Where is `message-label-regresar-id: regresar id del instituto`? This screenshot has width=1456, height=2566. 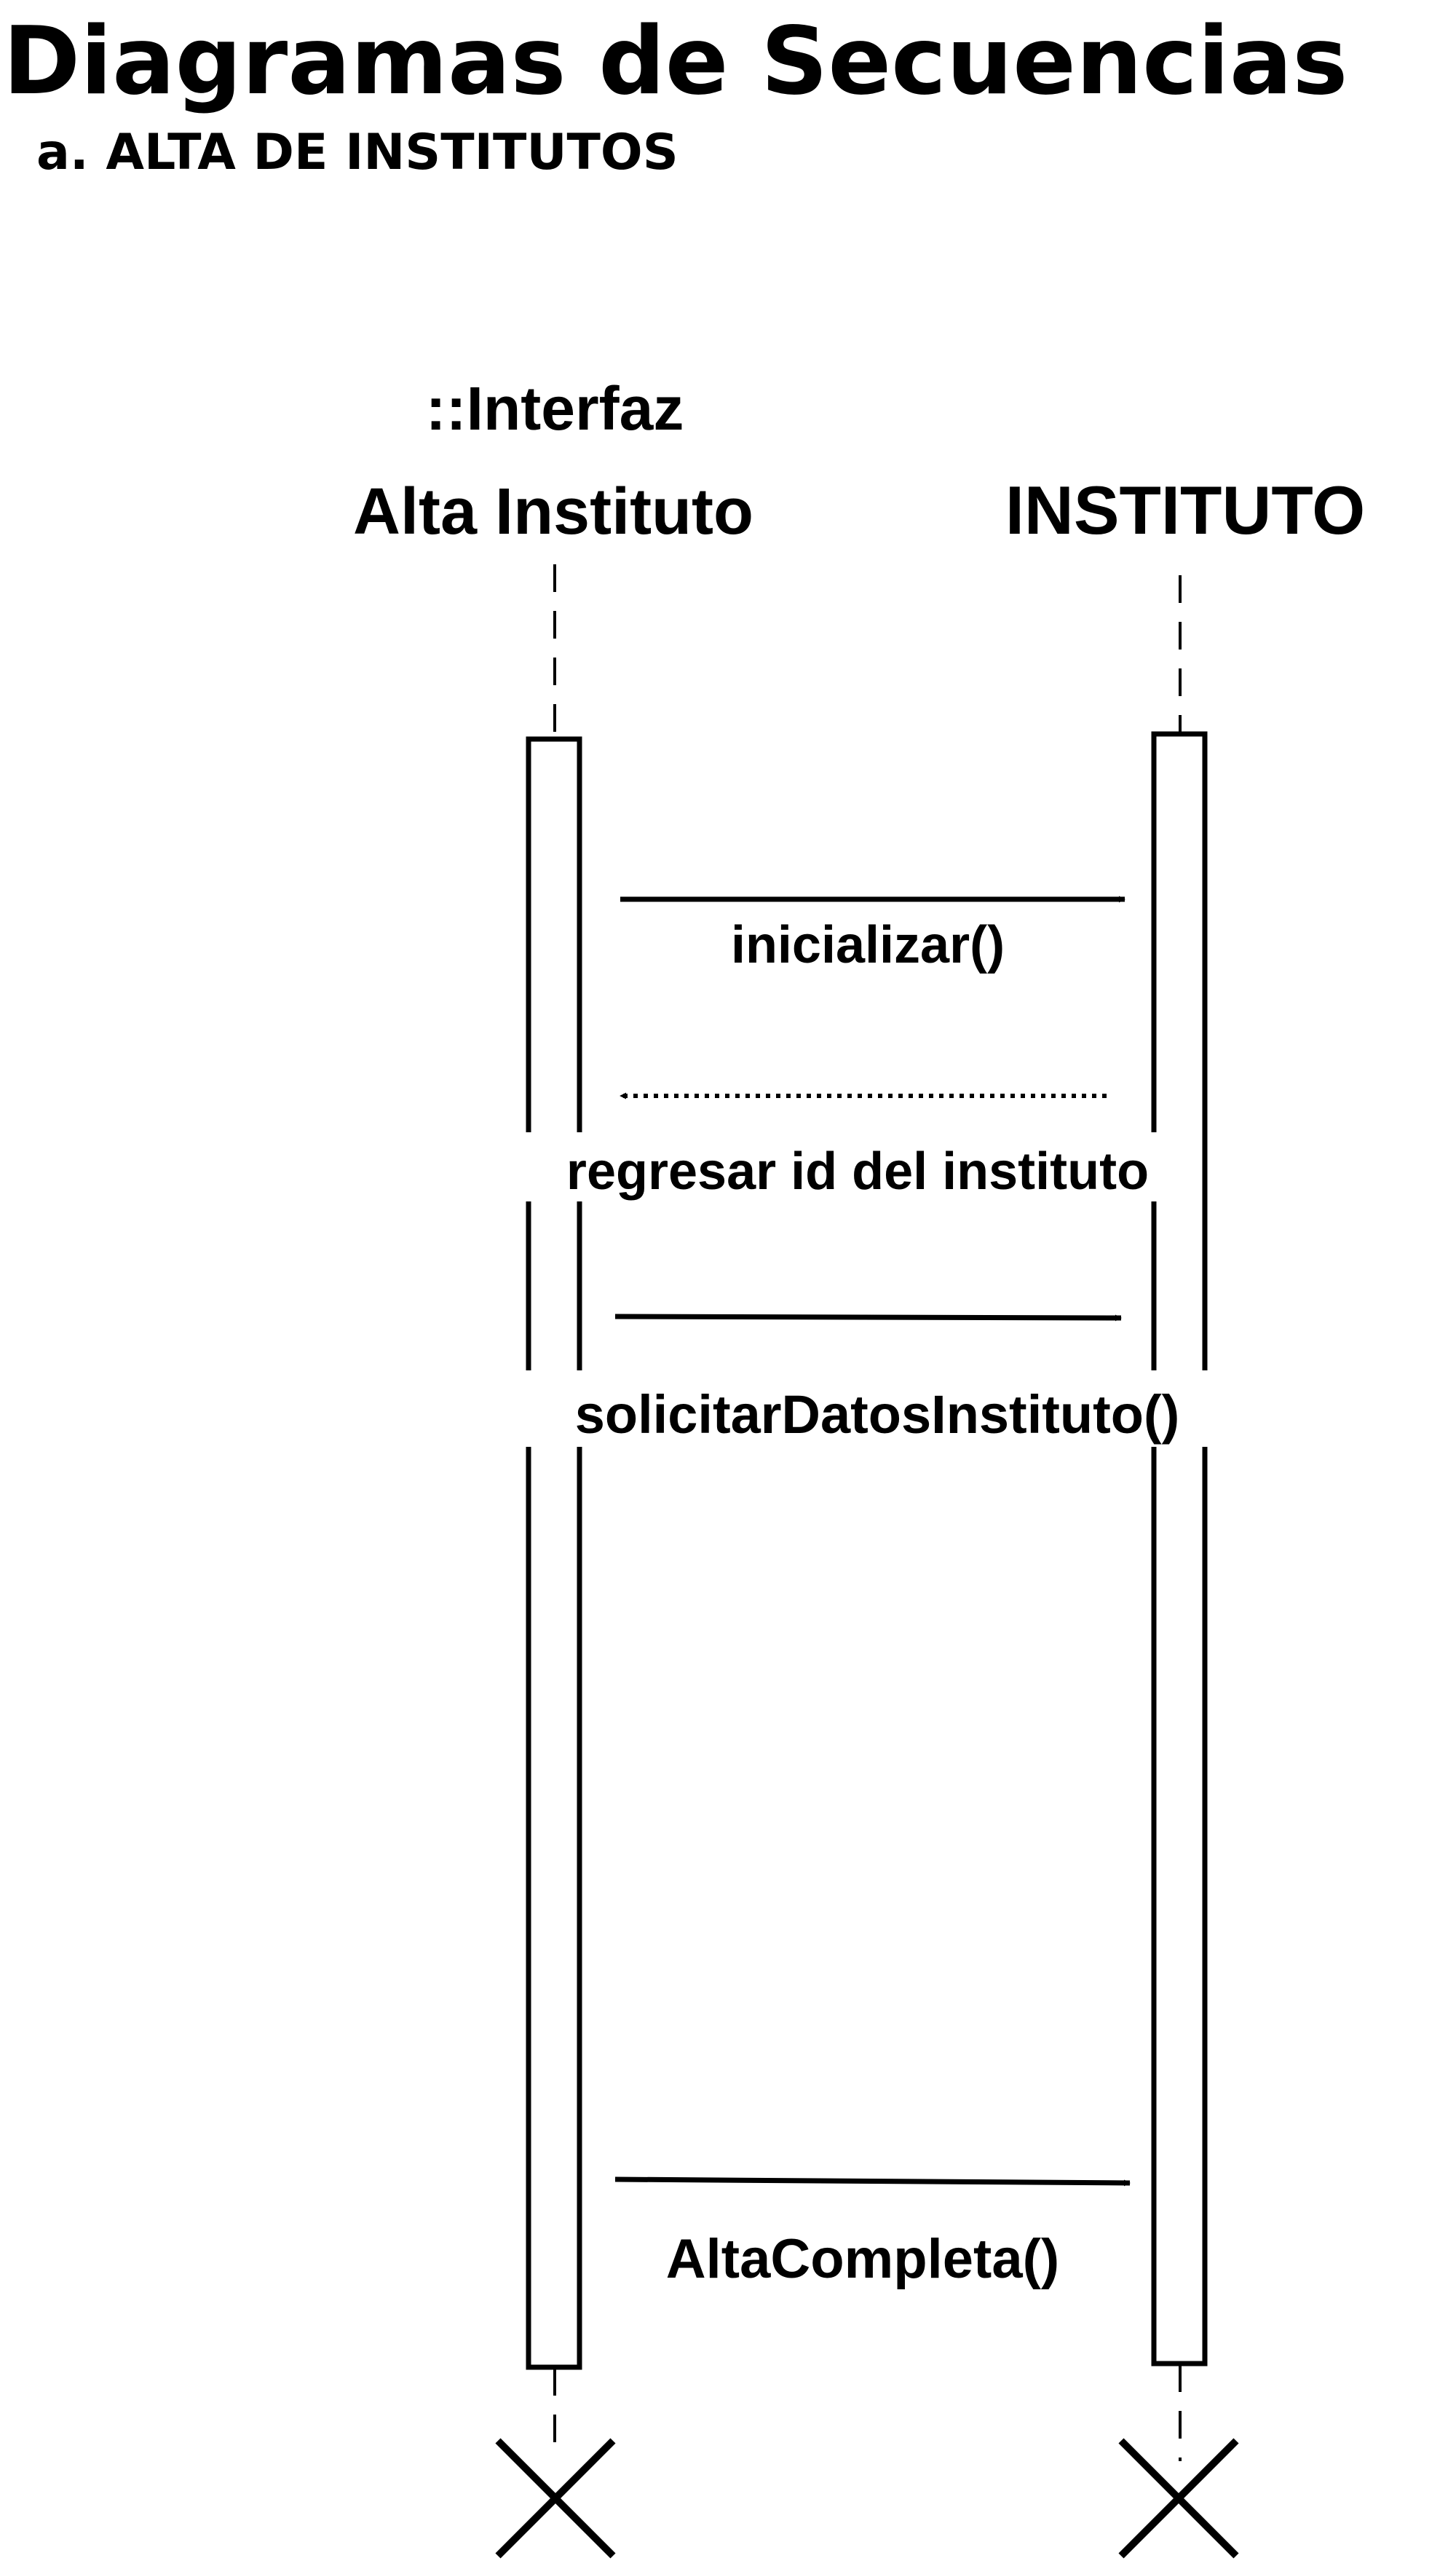
message-label-regresar-id: regresar id del instituto is located at coordinates (857, 1171).